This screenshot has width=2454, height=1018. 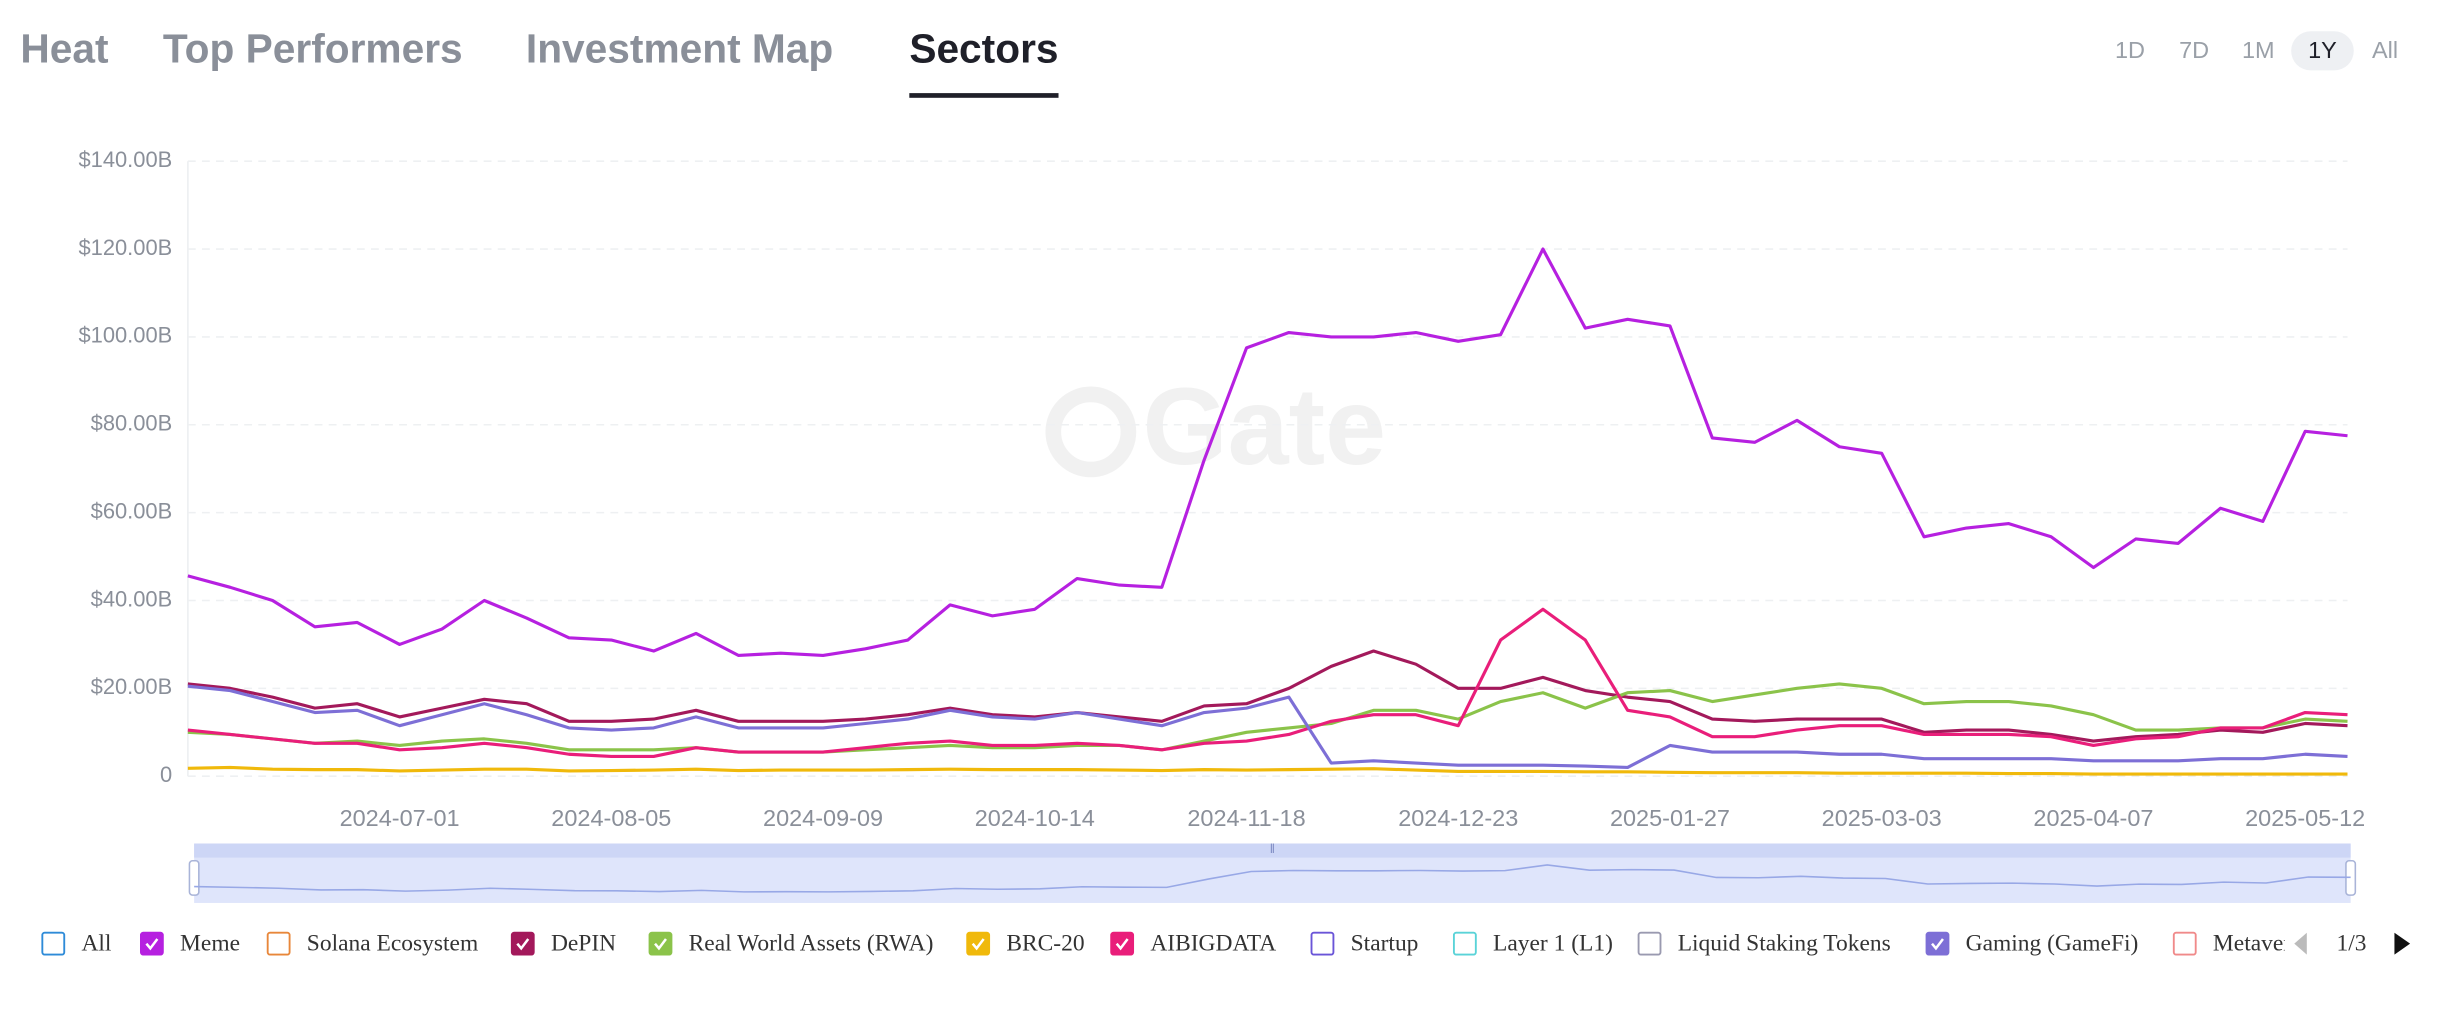 I want to click on range-button: 1M, so click(x=2258, y=50).